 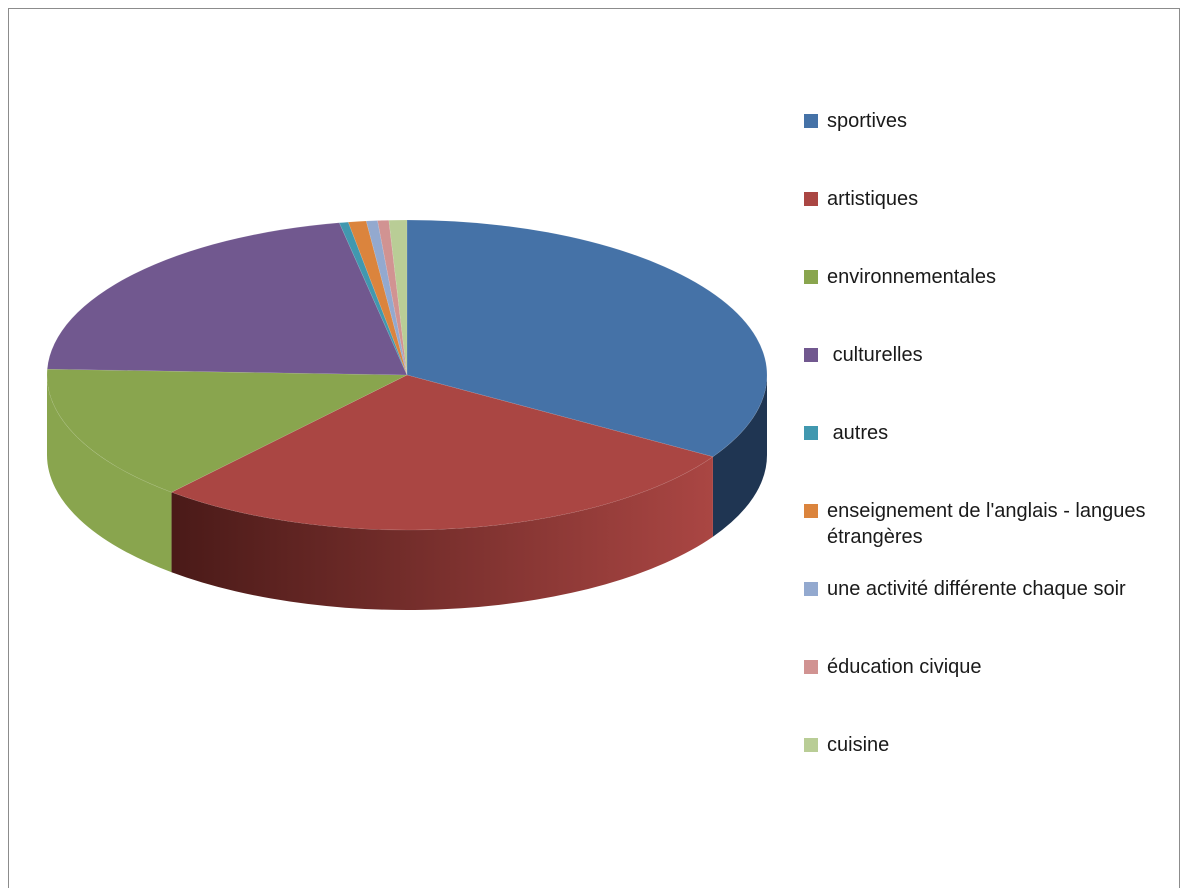 What do you see at coordinates (980, 433) in the screenshot?
I see `legend-item-autres: autres` at bounding box center [980, 433].